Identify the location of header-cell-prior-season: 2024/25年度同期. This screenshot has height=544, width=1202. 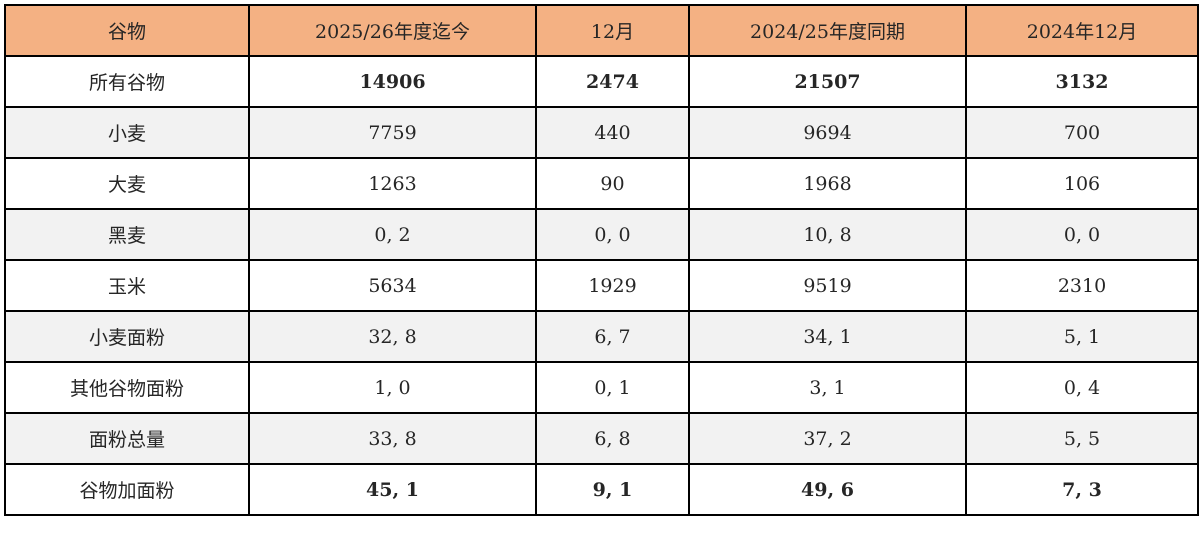
(827, 30).